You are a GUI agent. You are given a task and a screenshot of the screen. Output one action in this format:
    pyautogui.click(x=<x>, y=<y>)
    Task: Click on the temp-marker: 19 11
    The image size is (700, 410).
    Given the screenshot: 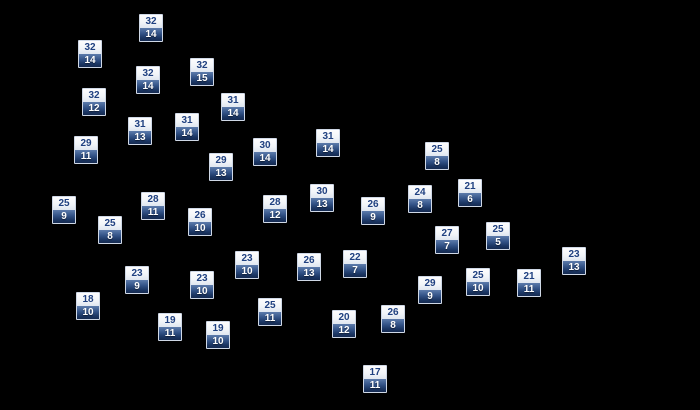 What is the action you would take?
    pyautogui.click(x=170, y=327)
    